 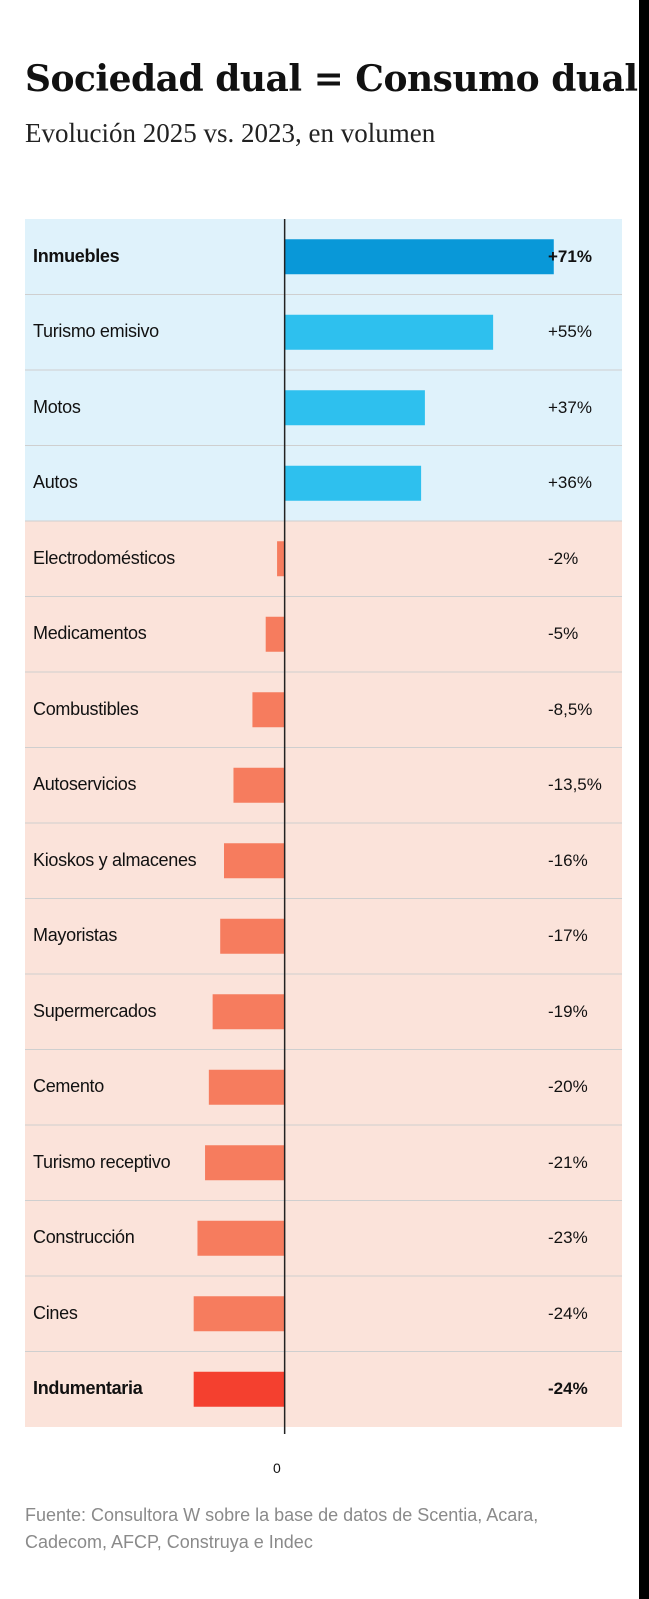 I want to click on value-label-kioskos-y-almacenes: -16%, so click(x=568, y=860).